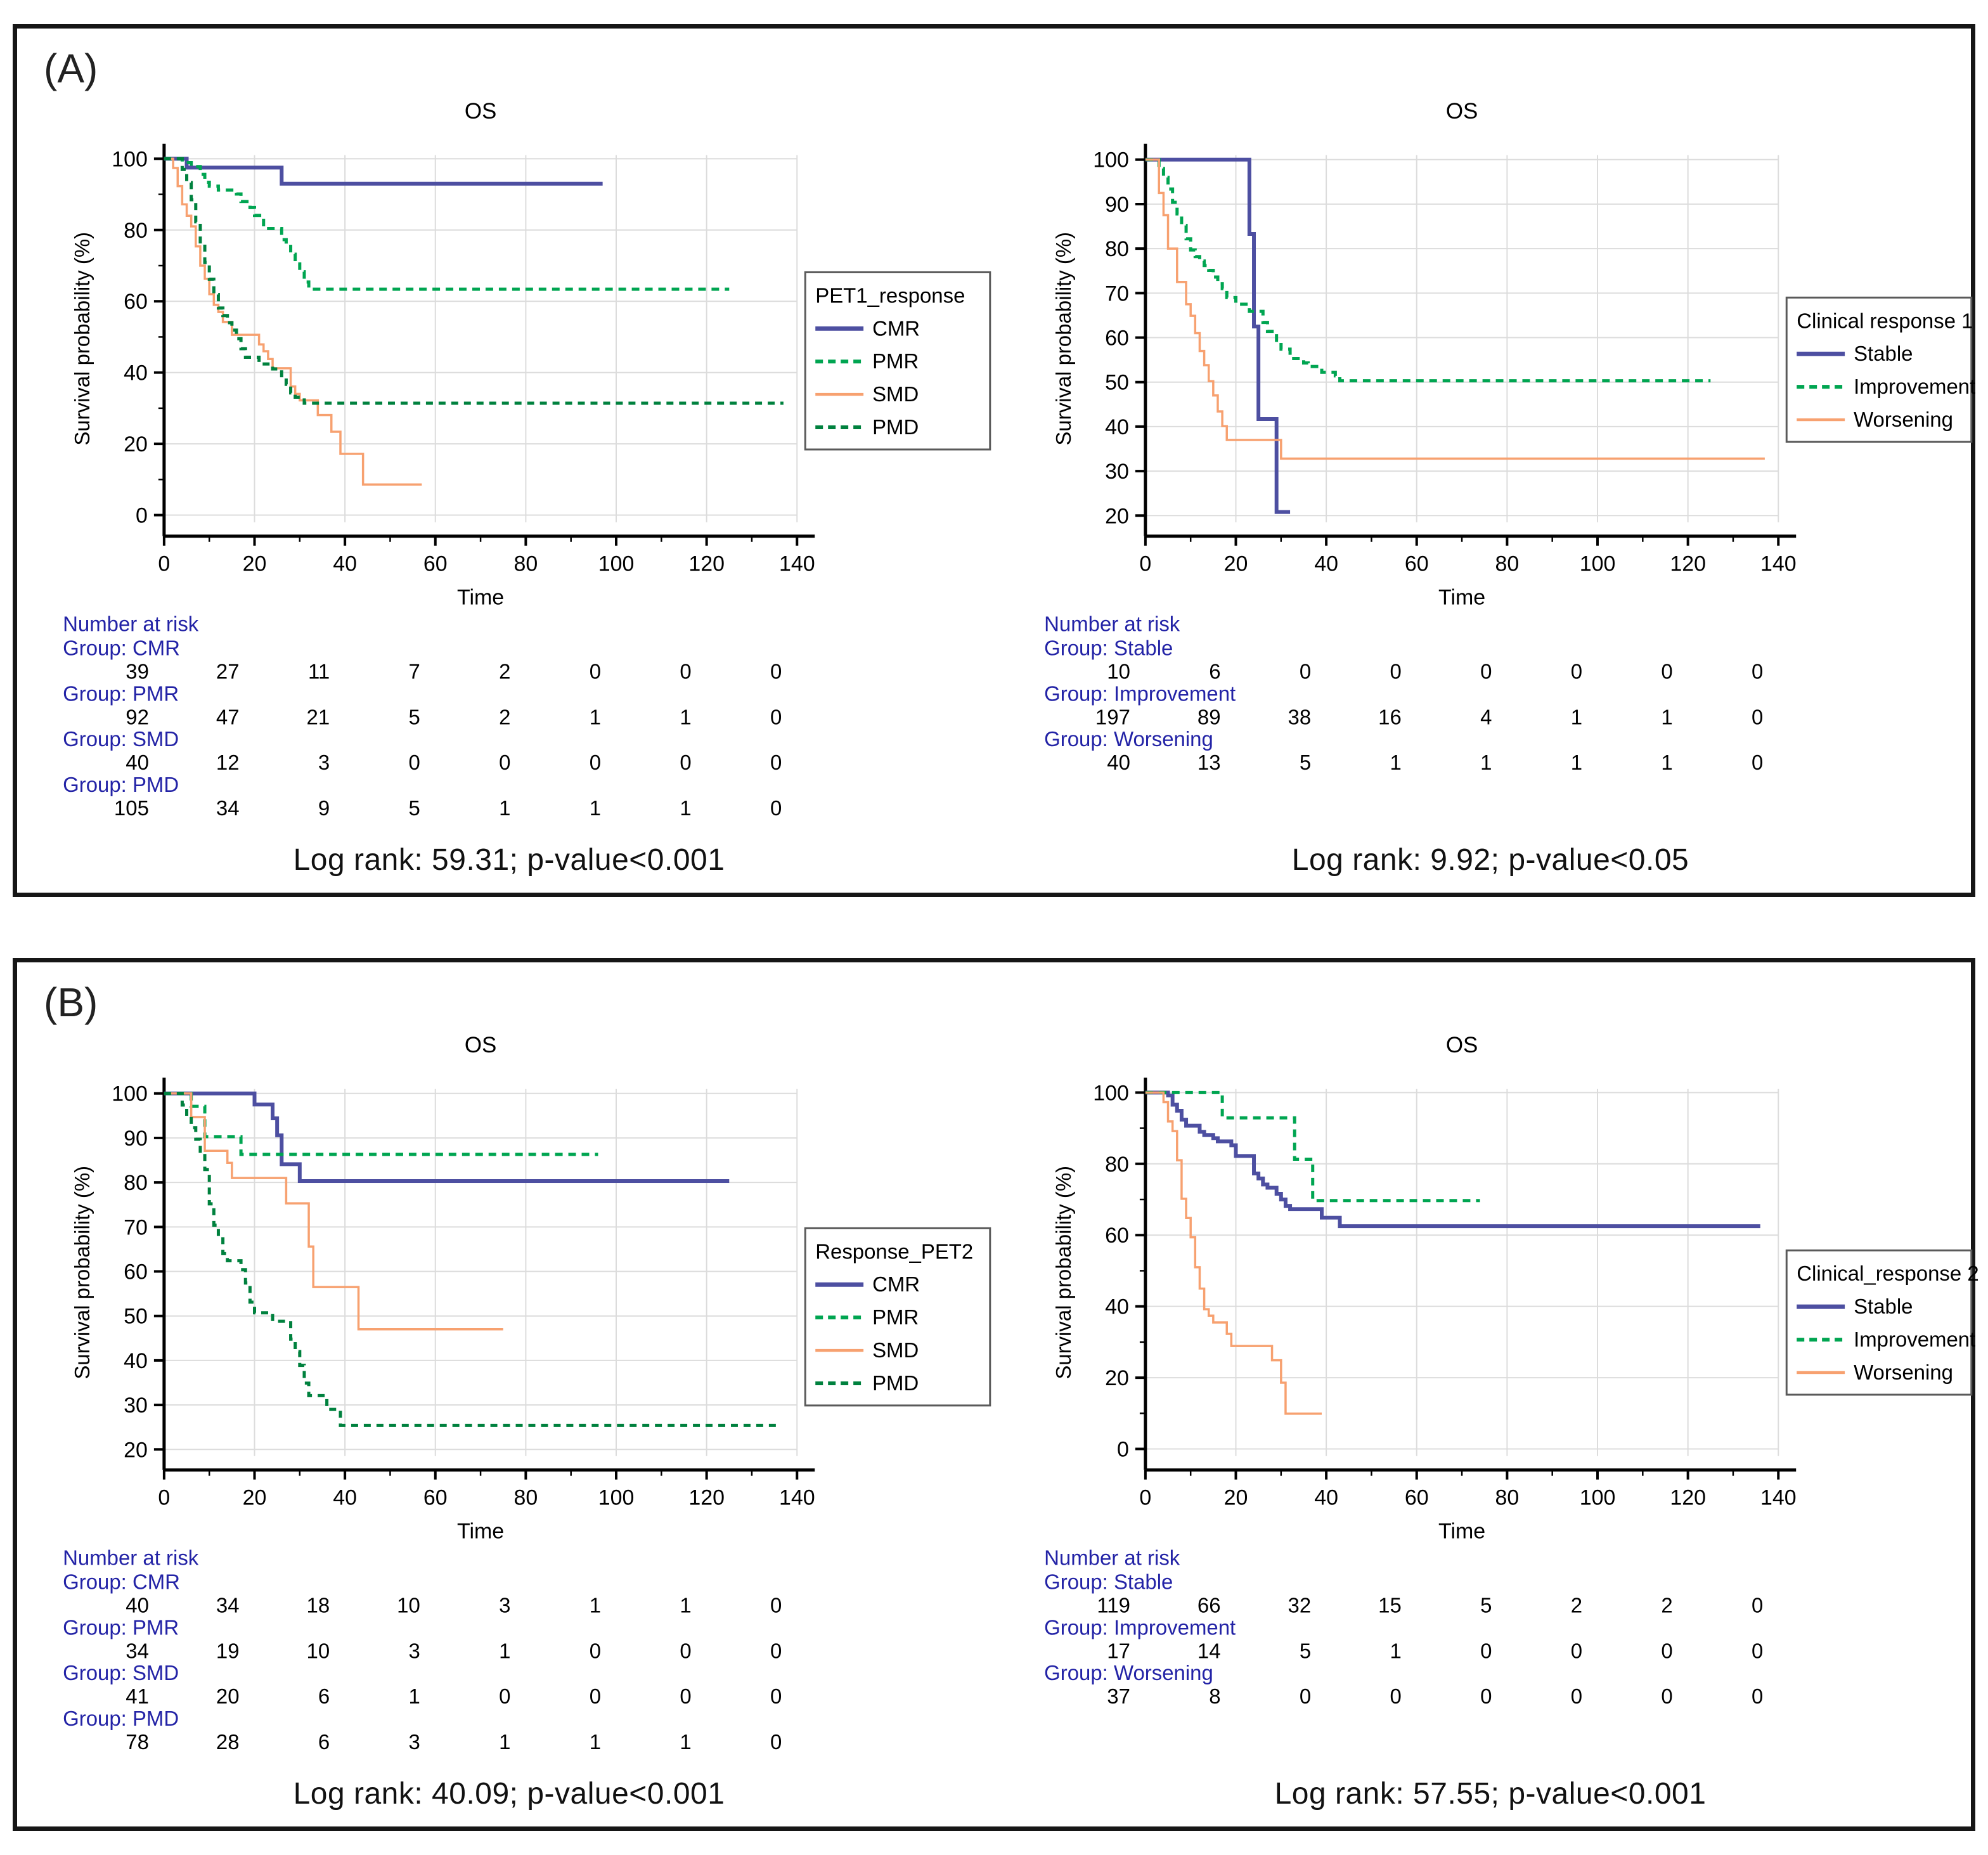 The height and width of the screenshot is (1855, 1988). What do you see at coordinates (1312, 1147) in the screenshot?
I see `series-Improvement-line` at bounding box center [1312, 1147].